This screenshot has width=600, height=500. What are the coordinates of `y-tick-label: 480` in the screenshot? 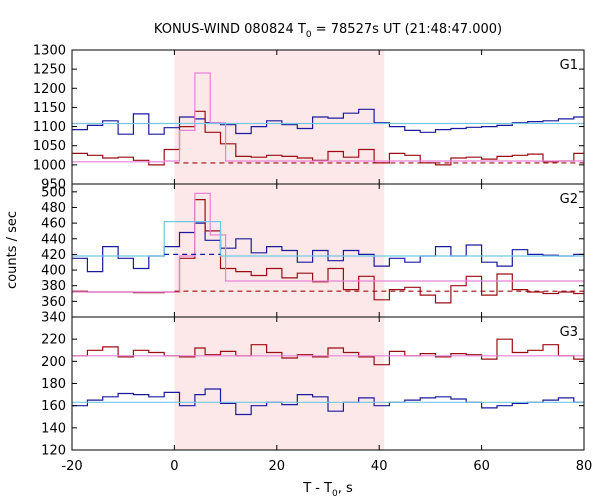 It's located at (53, 208).